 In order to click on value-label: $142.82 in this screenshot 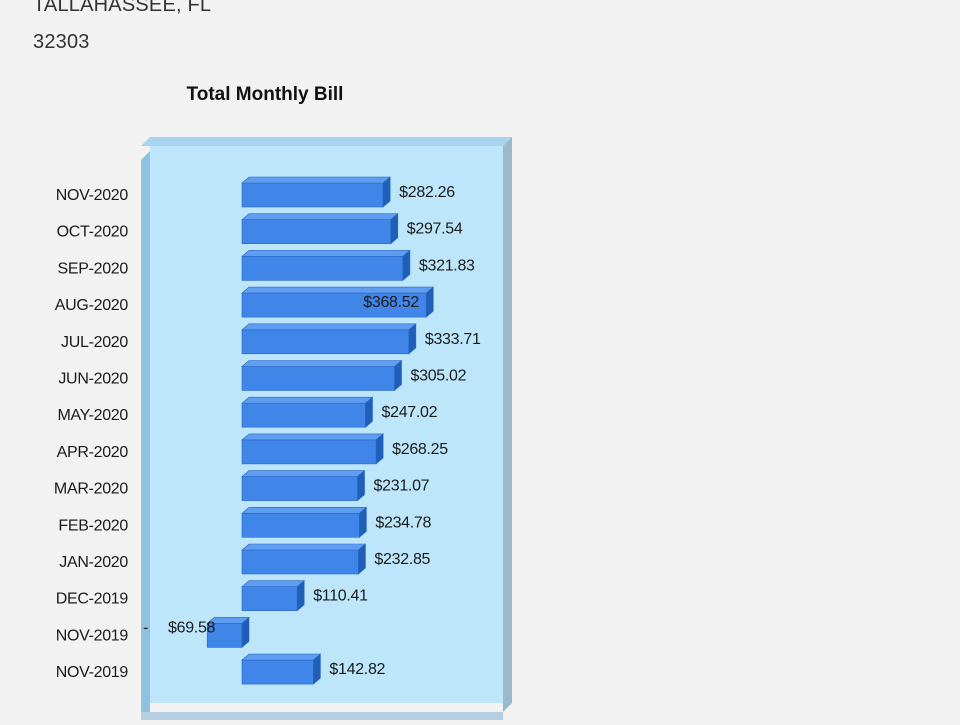, I will do `click(357, 669)`.